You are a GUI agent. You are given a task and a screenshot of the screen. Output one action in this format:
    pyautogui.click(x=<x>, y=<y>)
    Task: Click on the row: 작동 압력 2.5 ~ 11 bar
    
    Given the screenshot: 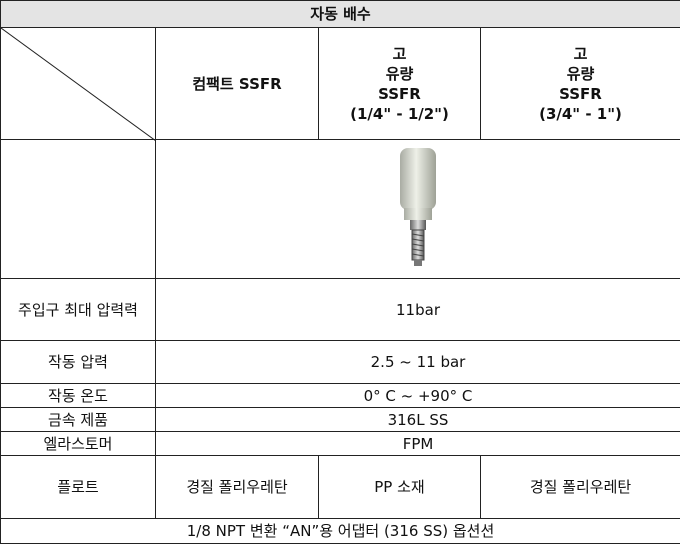 What is the action you would take?
    pyautogui.click(x=340, y=362)
    